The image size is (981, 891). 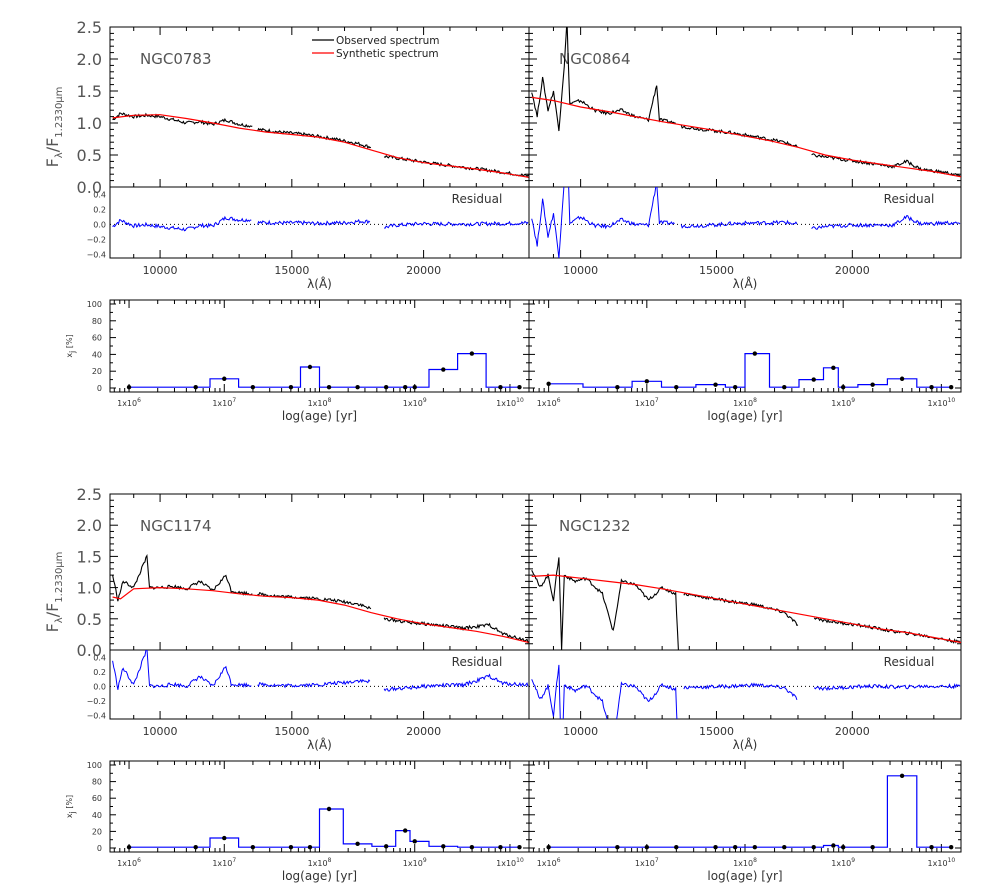 I want to click on spectrum-y-axis-title-part: λ, so click(x=59, y=620).